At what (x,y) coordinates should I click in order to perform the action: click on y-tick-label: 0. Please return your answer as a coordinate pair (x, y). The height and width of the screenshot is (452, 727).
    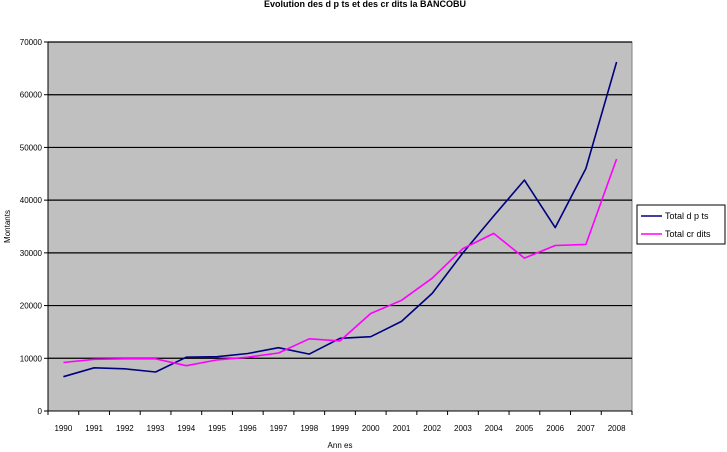
    Looking at the image, I should click on (40, 411).